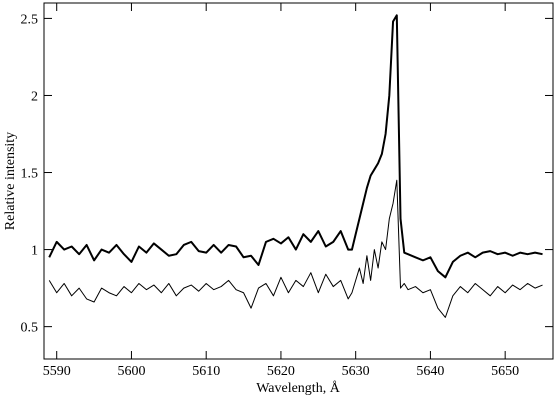  I want to click on x-tick-label: 5610, so click(206, 371).